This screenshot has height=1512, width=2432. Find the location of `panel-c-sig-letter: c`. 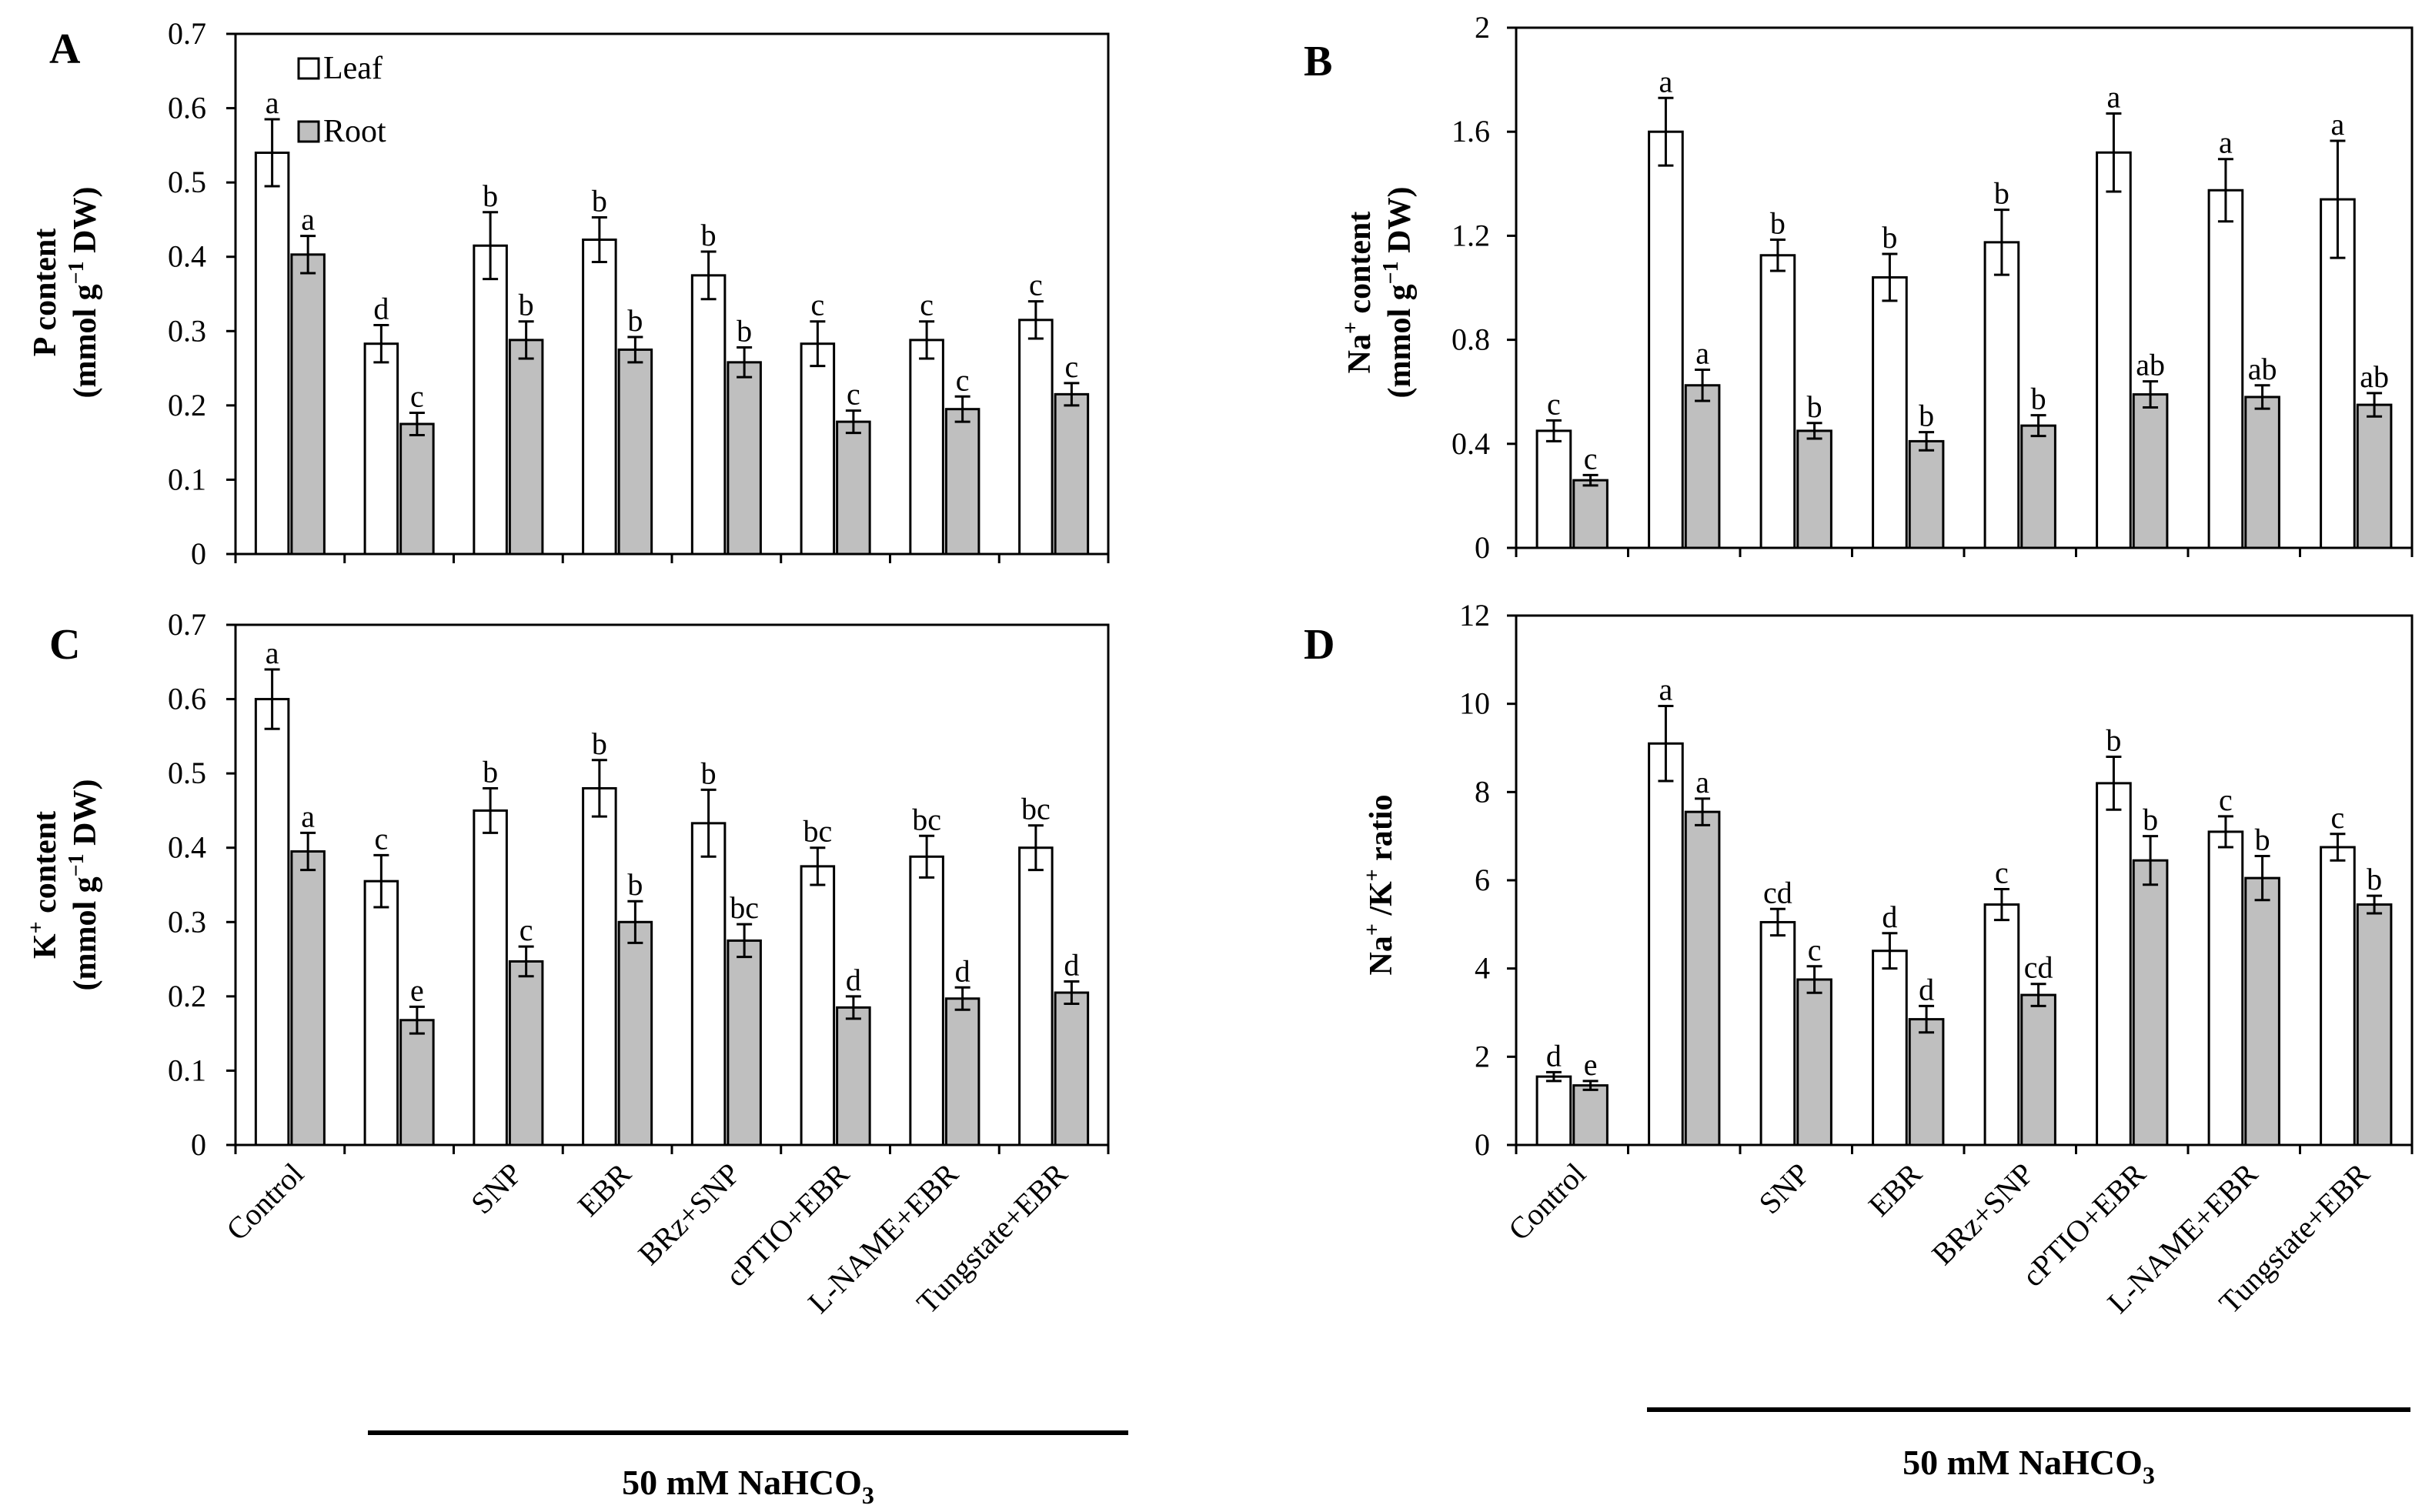

panel-c-sig-letter: c is located at coordinates (526, 930).